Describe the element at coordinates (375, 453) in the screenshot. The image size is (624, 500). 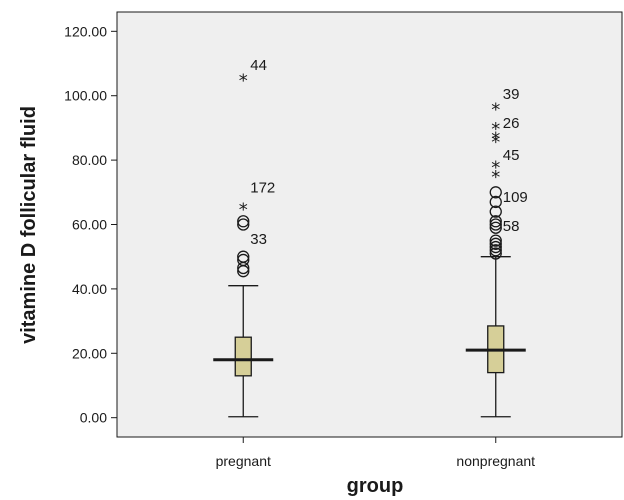
I see `x-axis: pregnant nonpregnant` at that location.